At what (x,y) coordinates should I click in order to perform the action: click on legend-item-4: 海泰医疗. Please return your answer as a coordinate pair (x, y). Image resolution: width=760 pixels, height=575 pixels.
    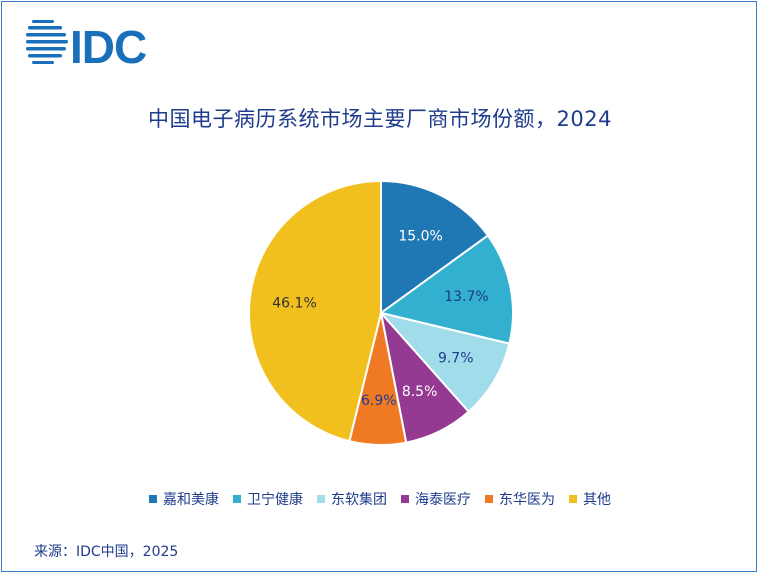
    Looking at the image, I should click on (436, 499).